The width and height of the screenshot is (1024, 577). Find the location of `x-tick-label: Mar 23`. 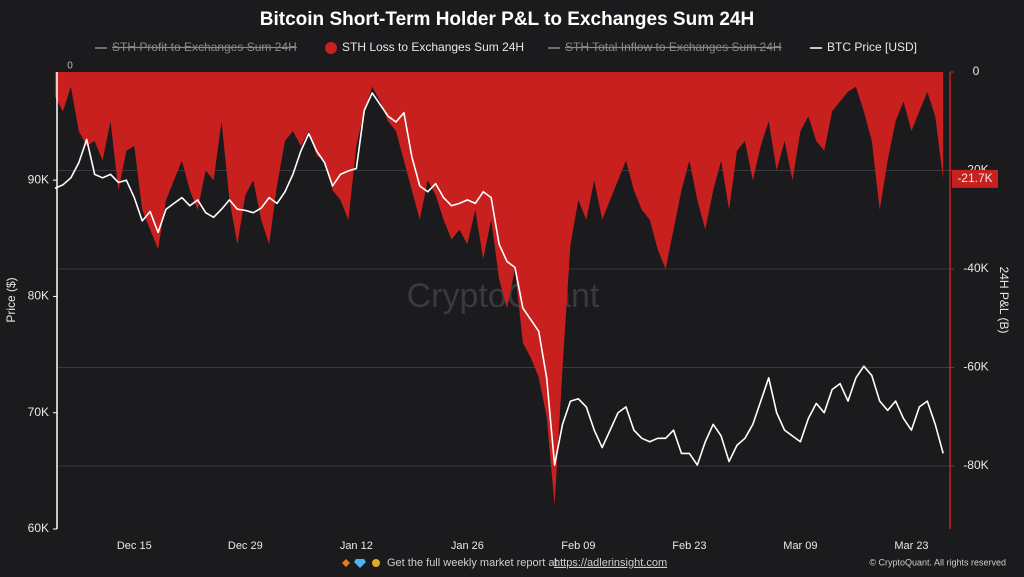

x-tick-label: Mar 23 is located at coordinates (911, 546).